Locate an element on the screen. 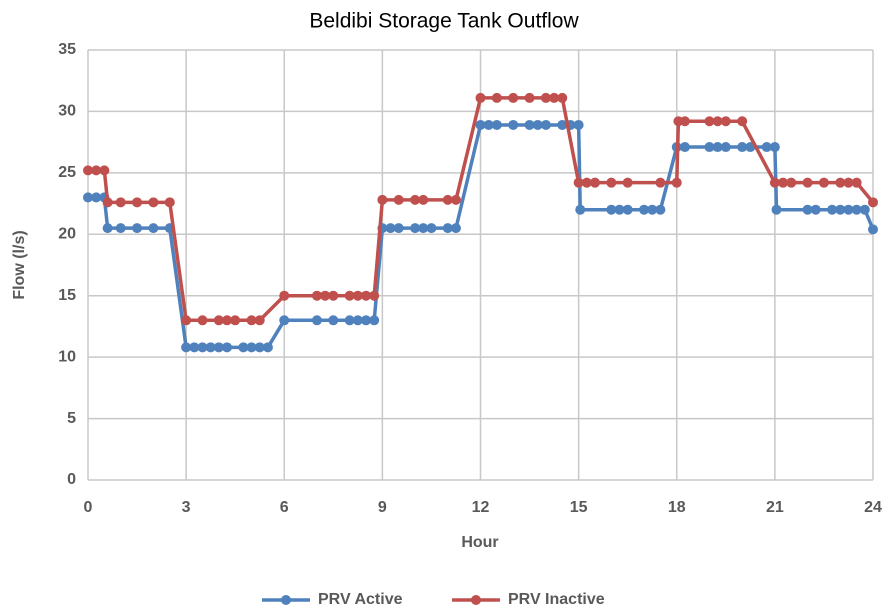 The image size is (889, 615). y-axis-label: Flow (l/s) is located at coordinates (19, 264).